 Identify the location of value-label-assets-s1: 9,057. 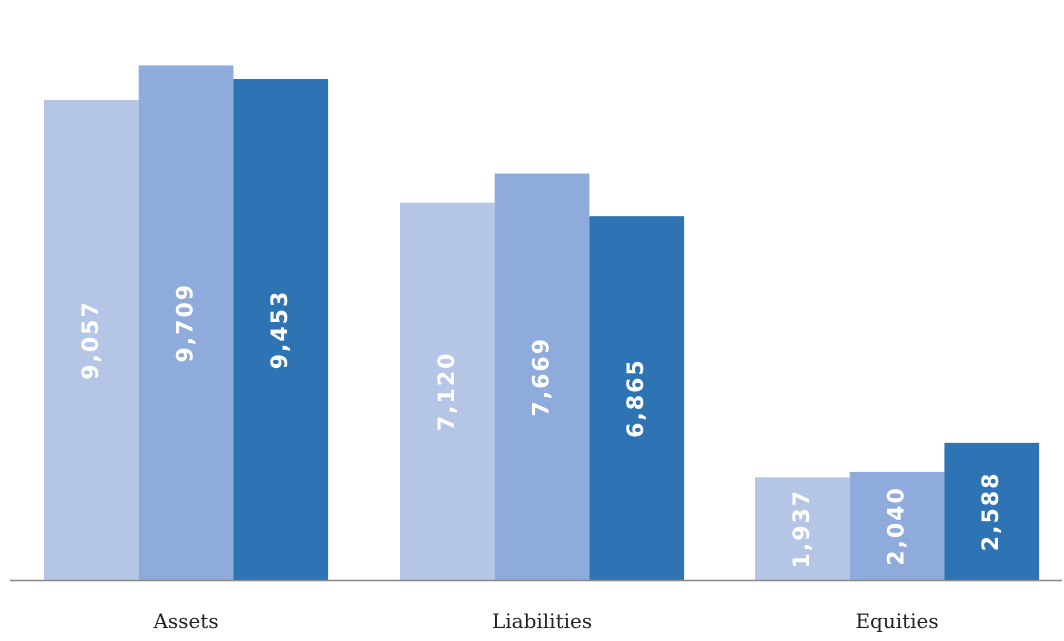
(91, 340).